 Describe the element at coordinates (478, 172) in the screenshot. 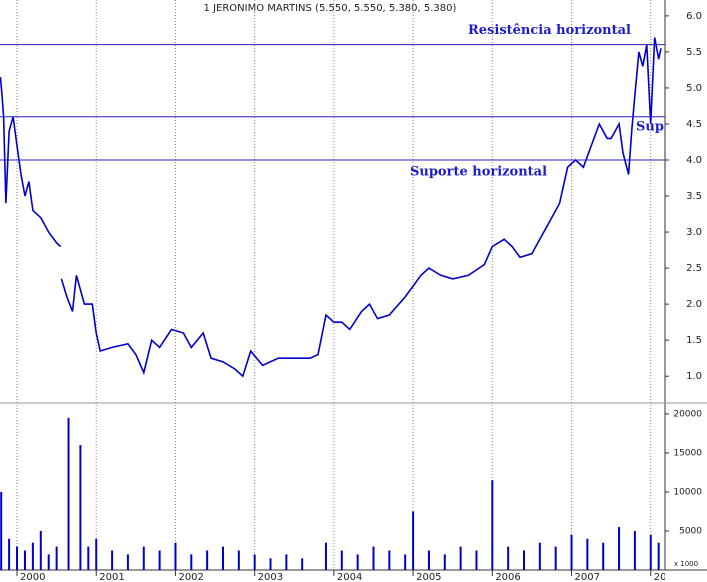

I see `annotation: Suporte horizontal` at that location.